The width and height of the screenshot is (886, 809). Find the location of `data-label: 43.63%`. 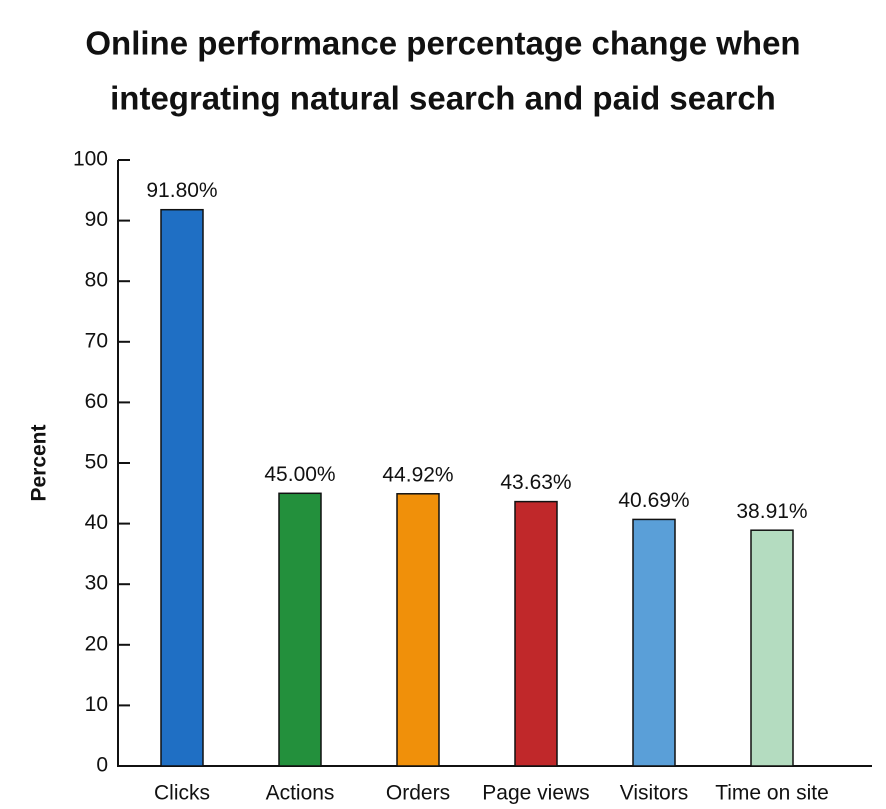

data-label: 43.63% is located at coordinates (535, 482).